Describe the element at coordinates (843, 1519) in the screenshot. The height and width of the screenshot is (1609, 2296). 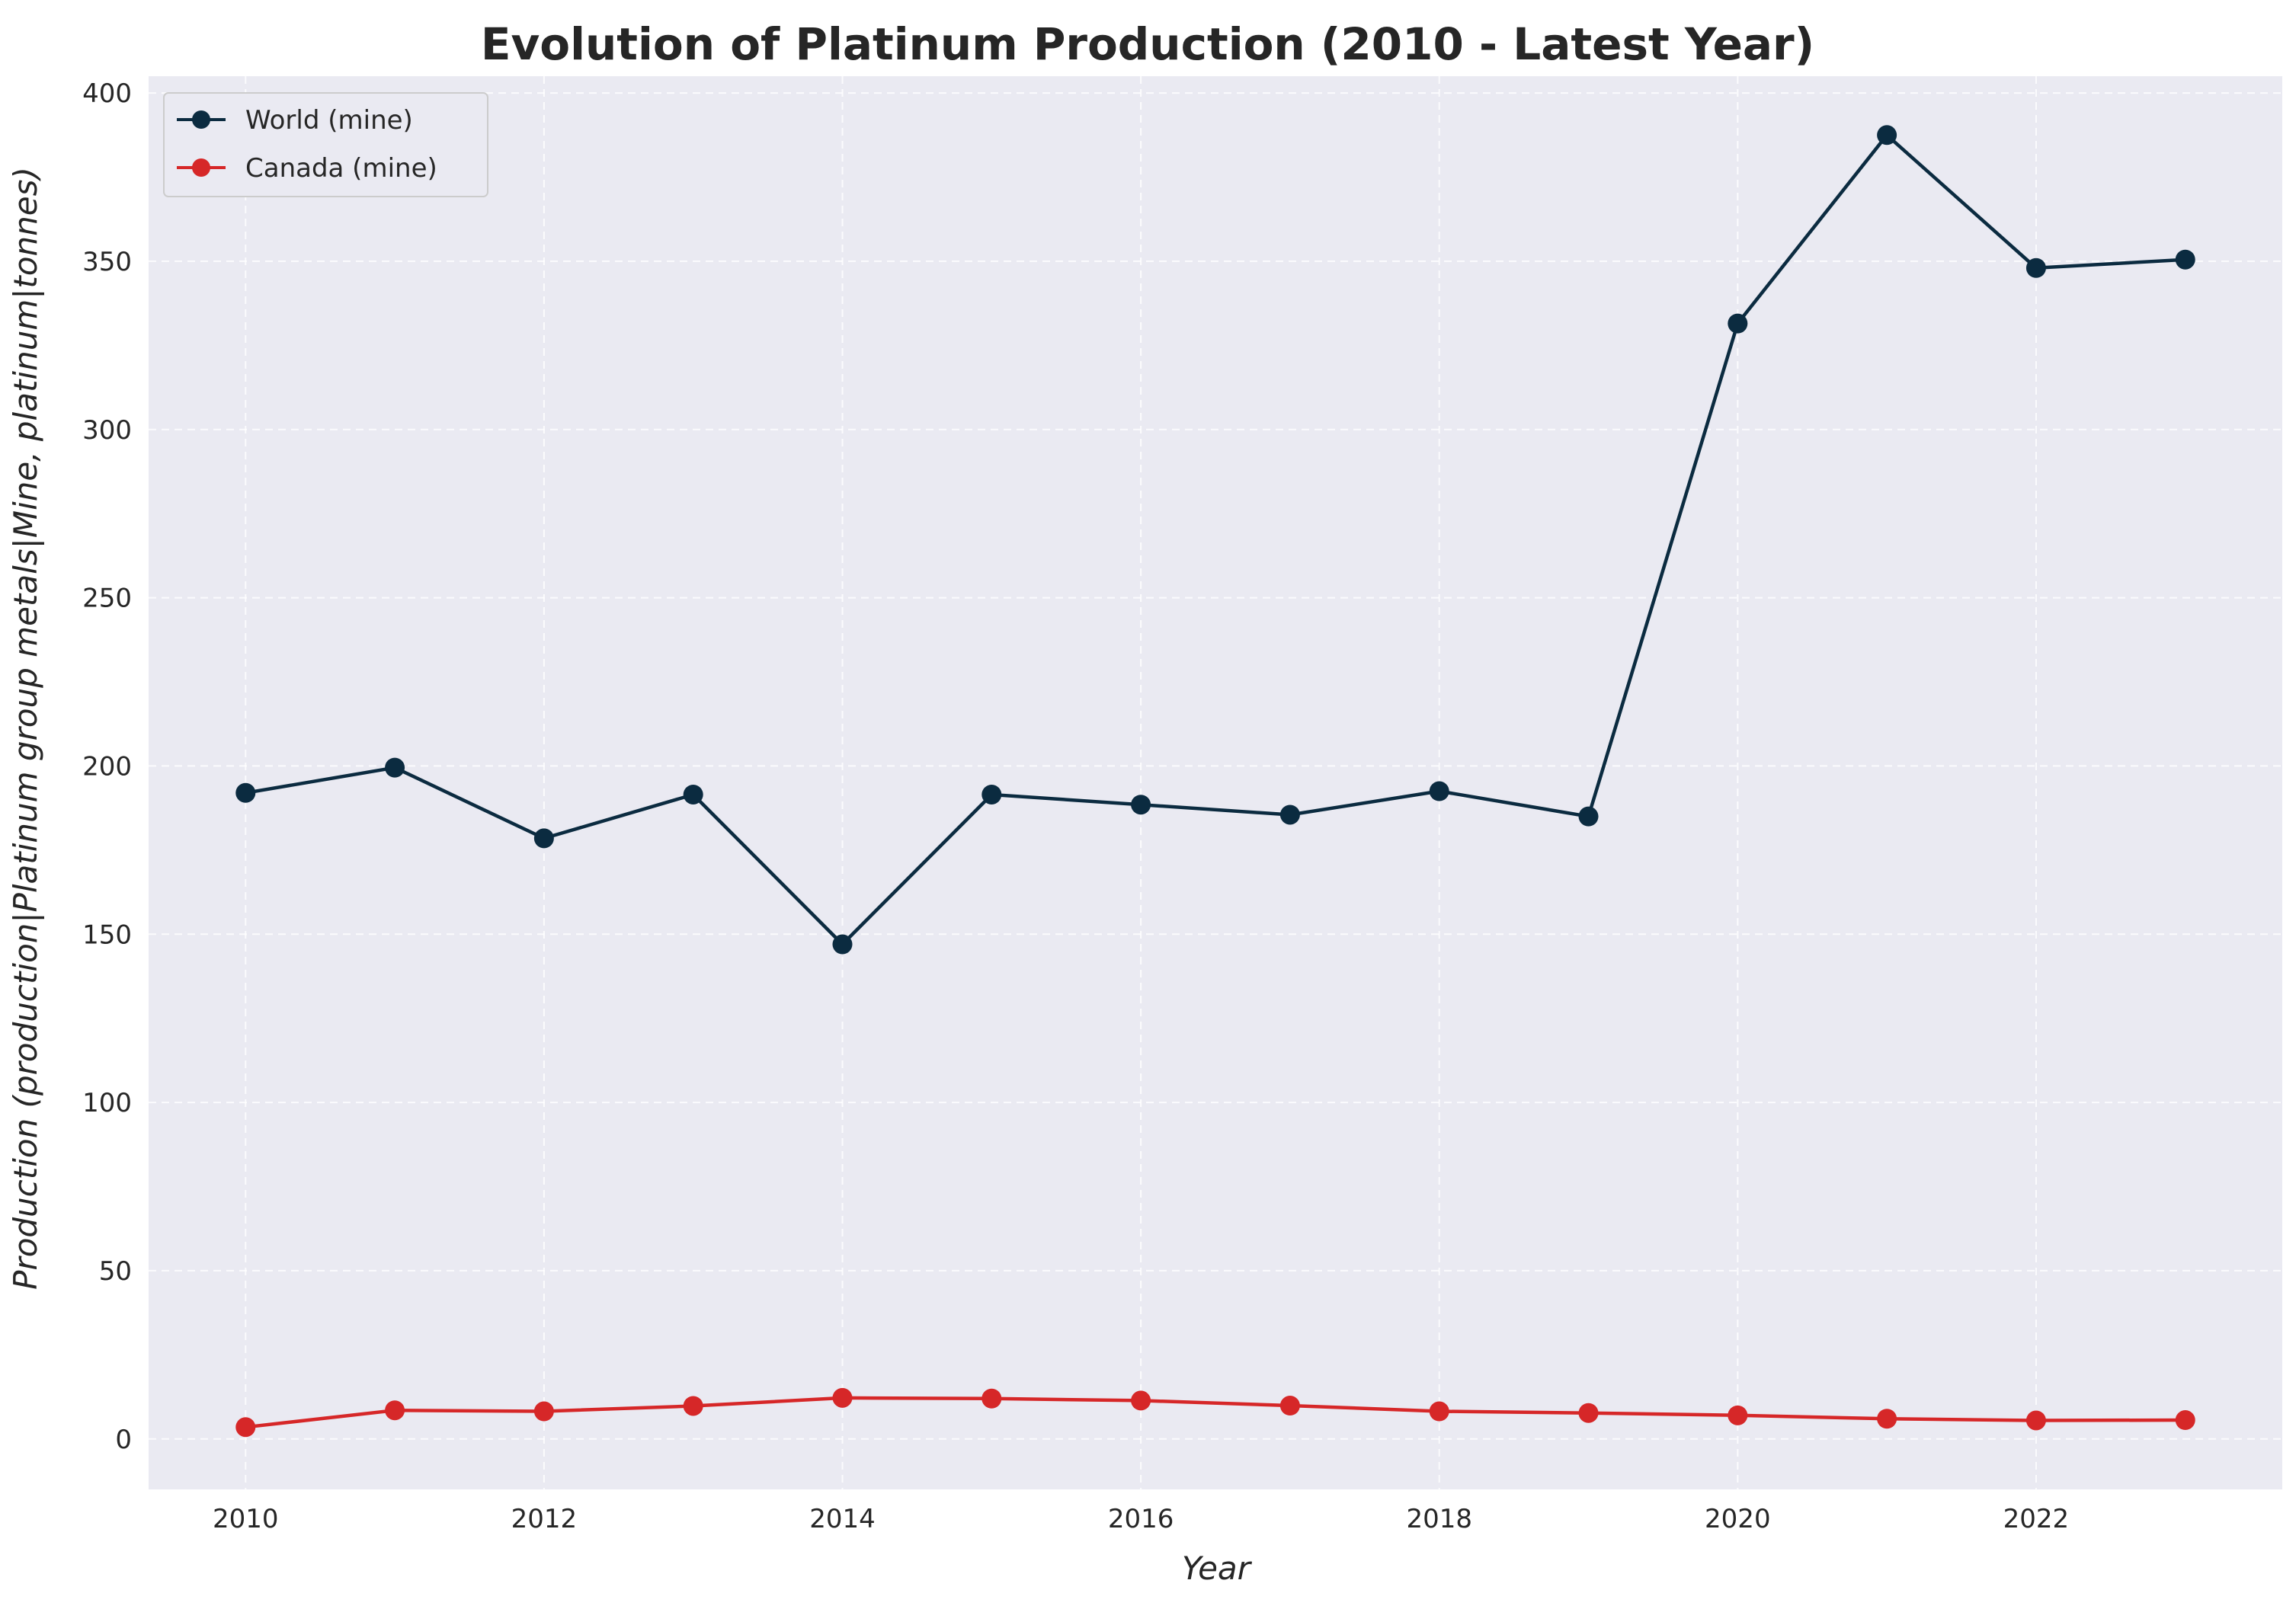
I see `x-tick-label: 2014` at that location.